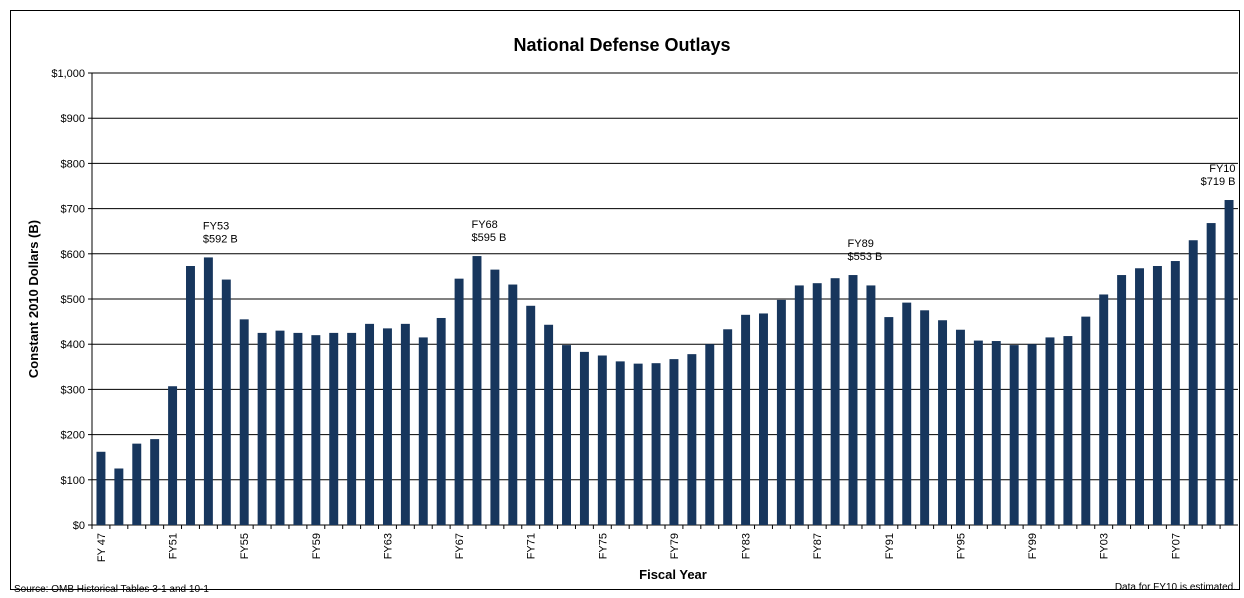 Image resolution: width=1244 pixels, height=598 pixels. Describe the element at coordinates (865, 257) in the screenshot. I see `annotation-value: $553 B` at that location.